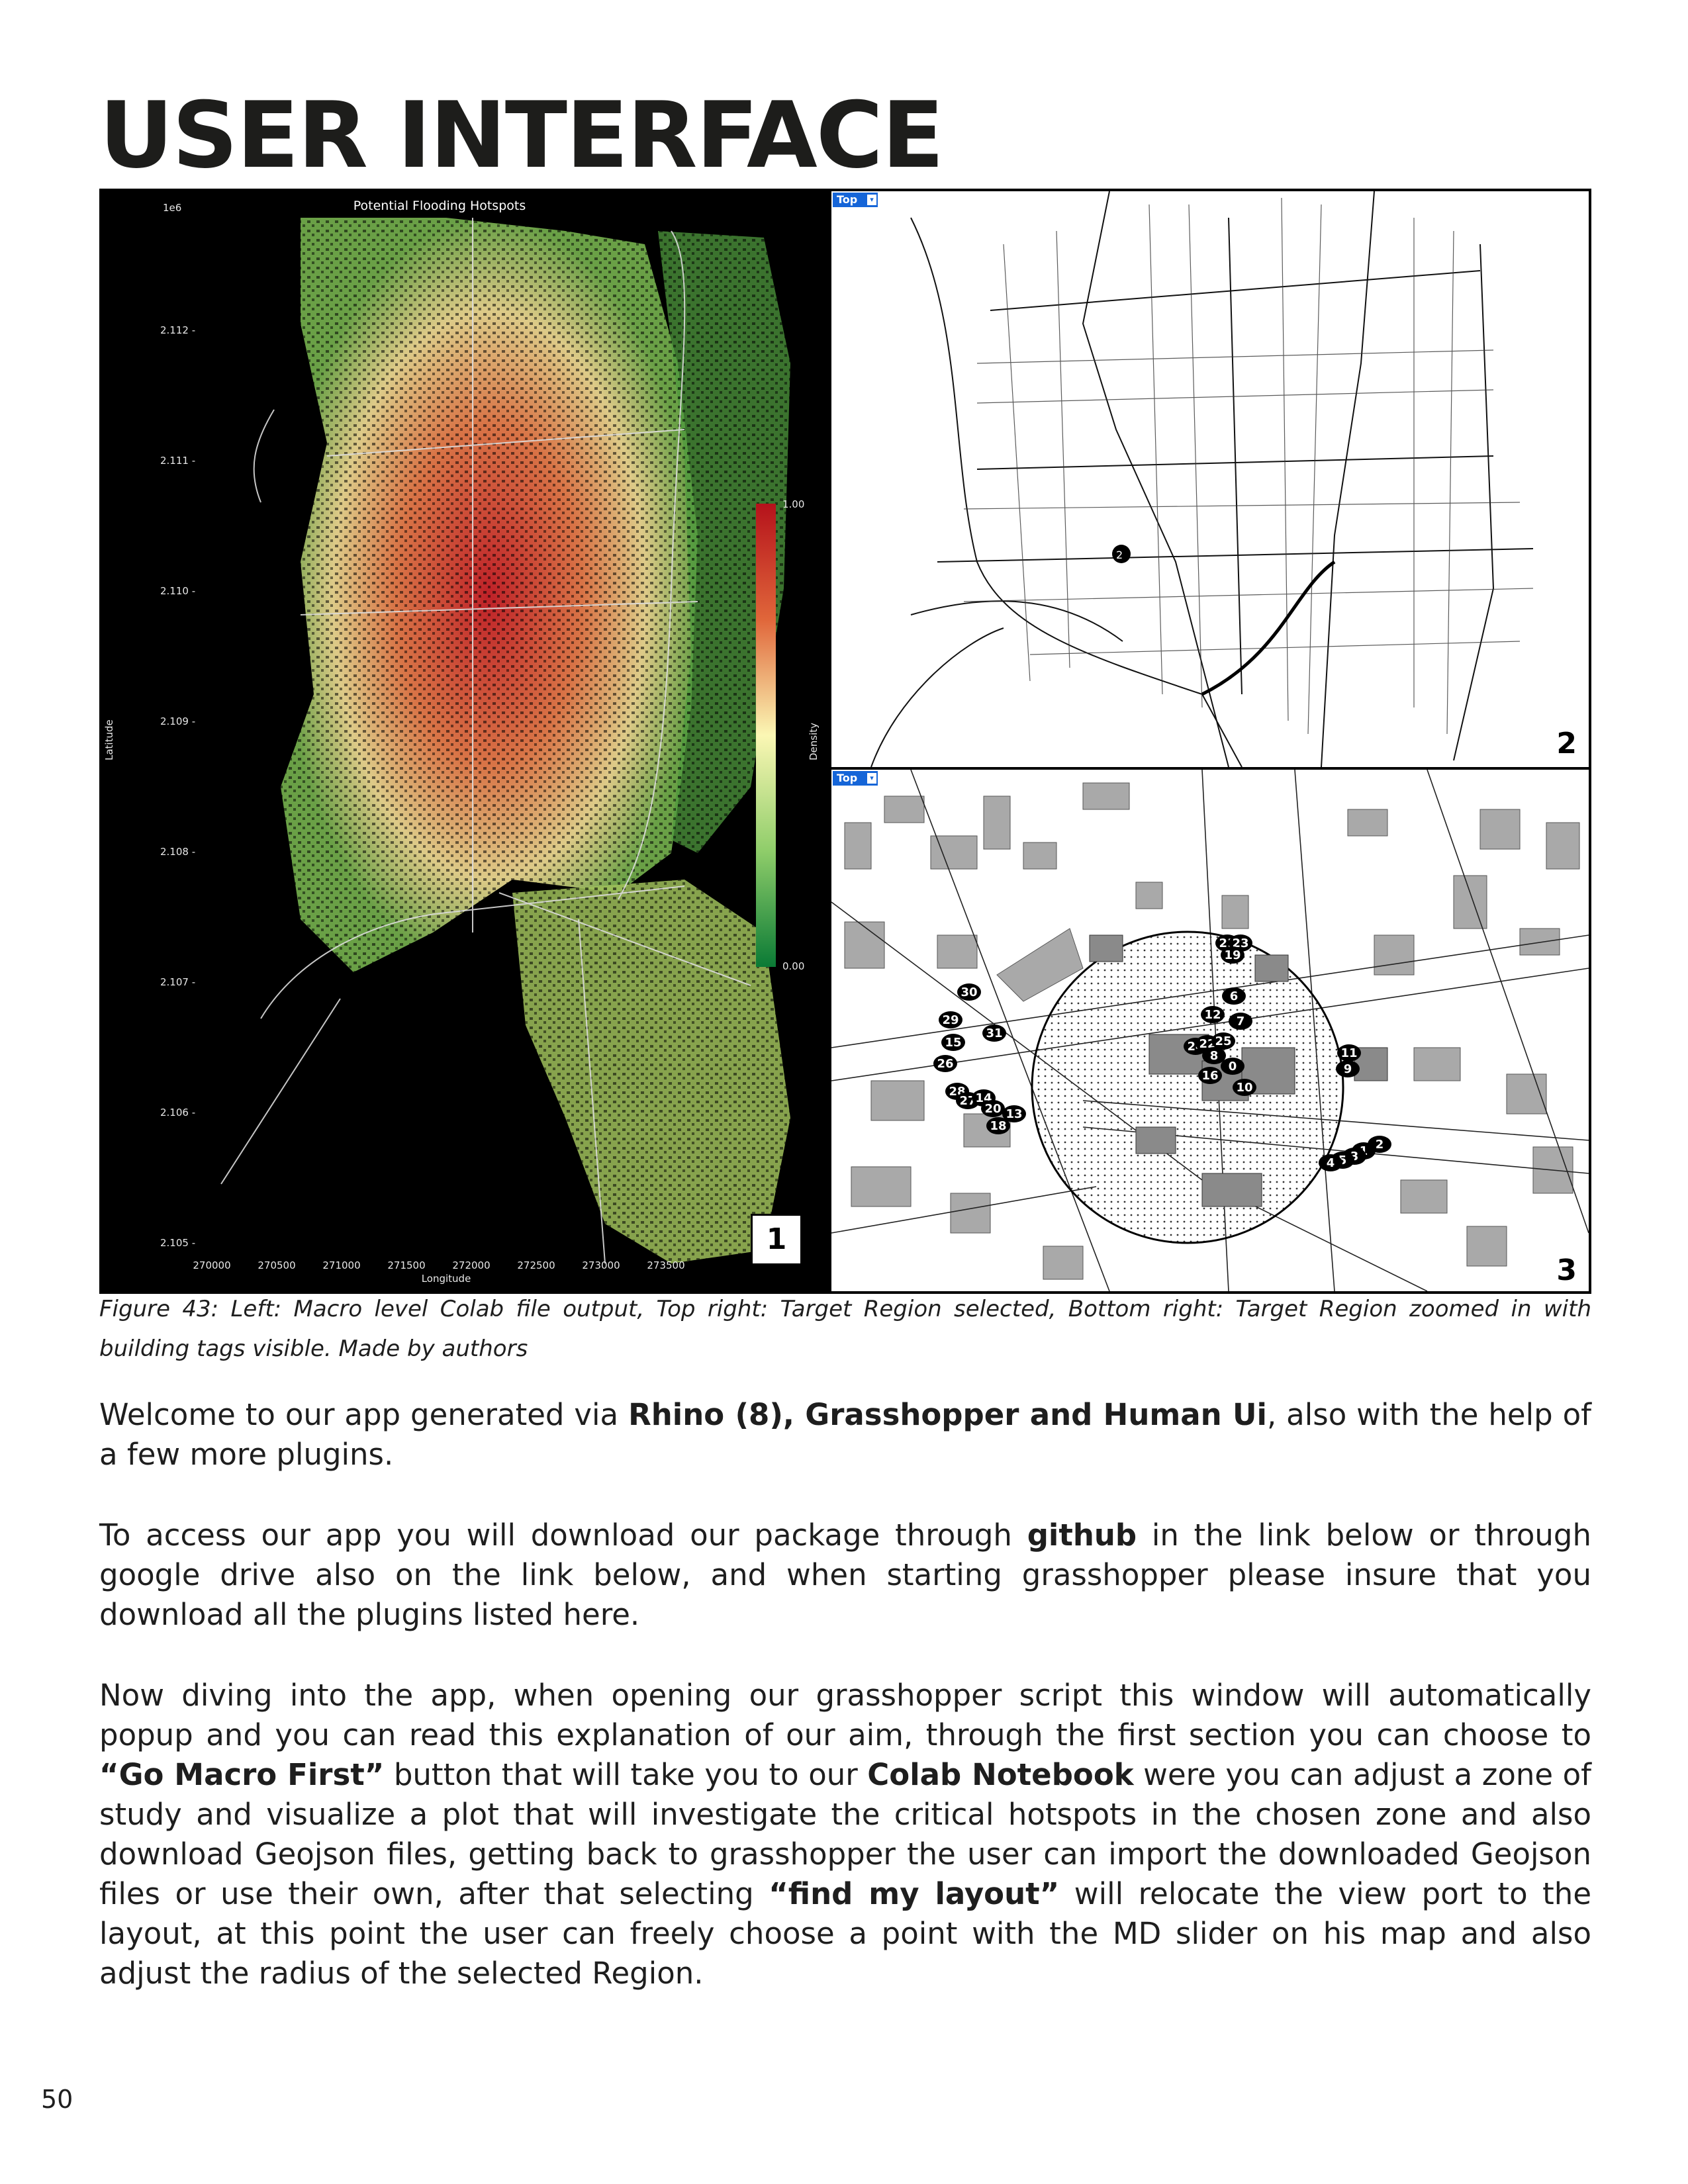  What do you see at coordinates (211, 1265) in the screenshot?
I see `x-tick: 270000` at bounding box center [211, 1265].